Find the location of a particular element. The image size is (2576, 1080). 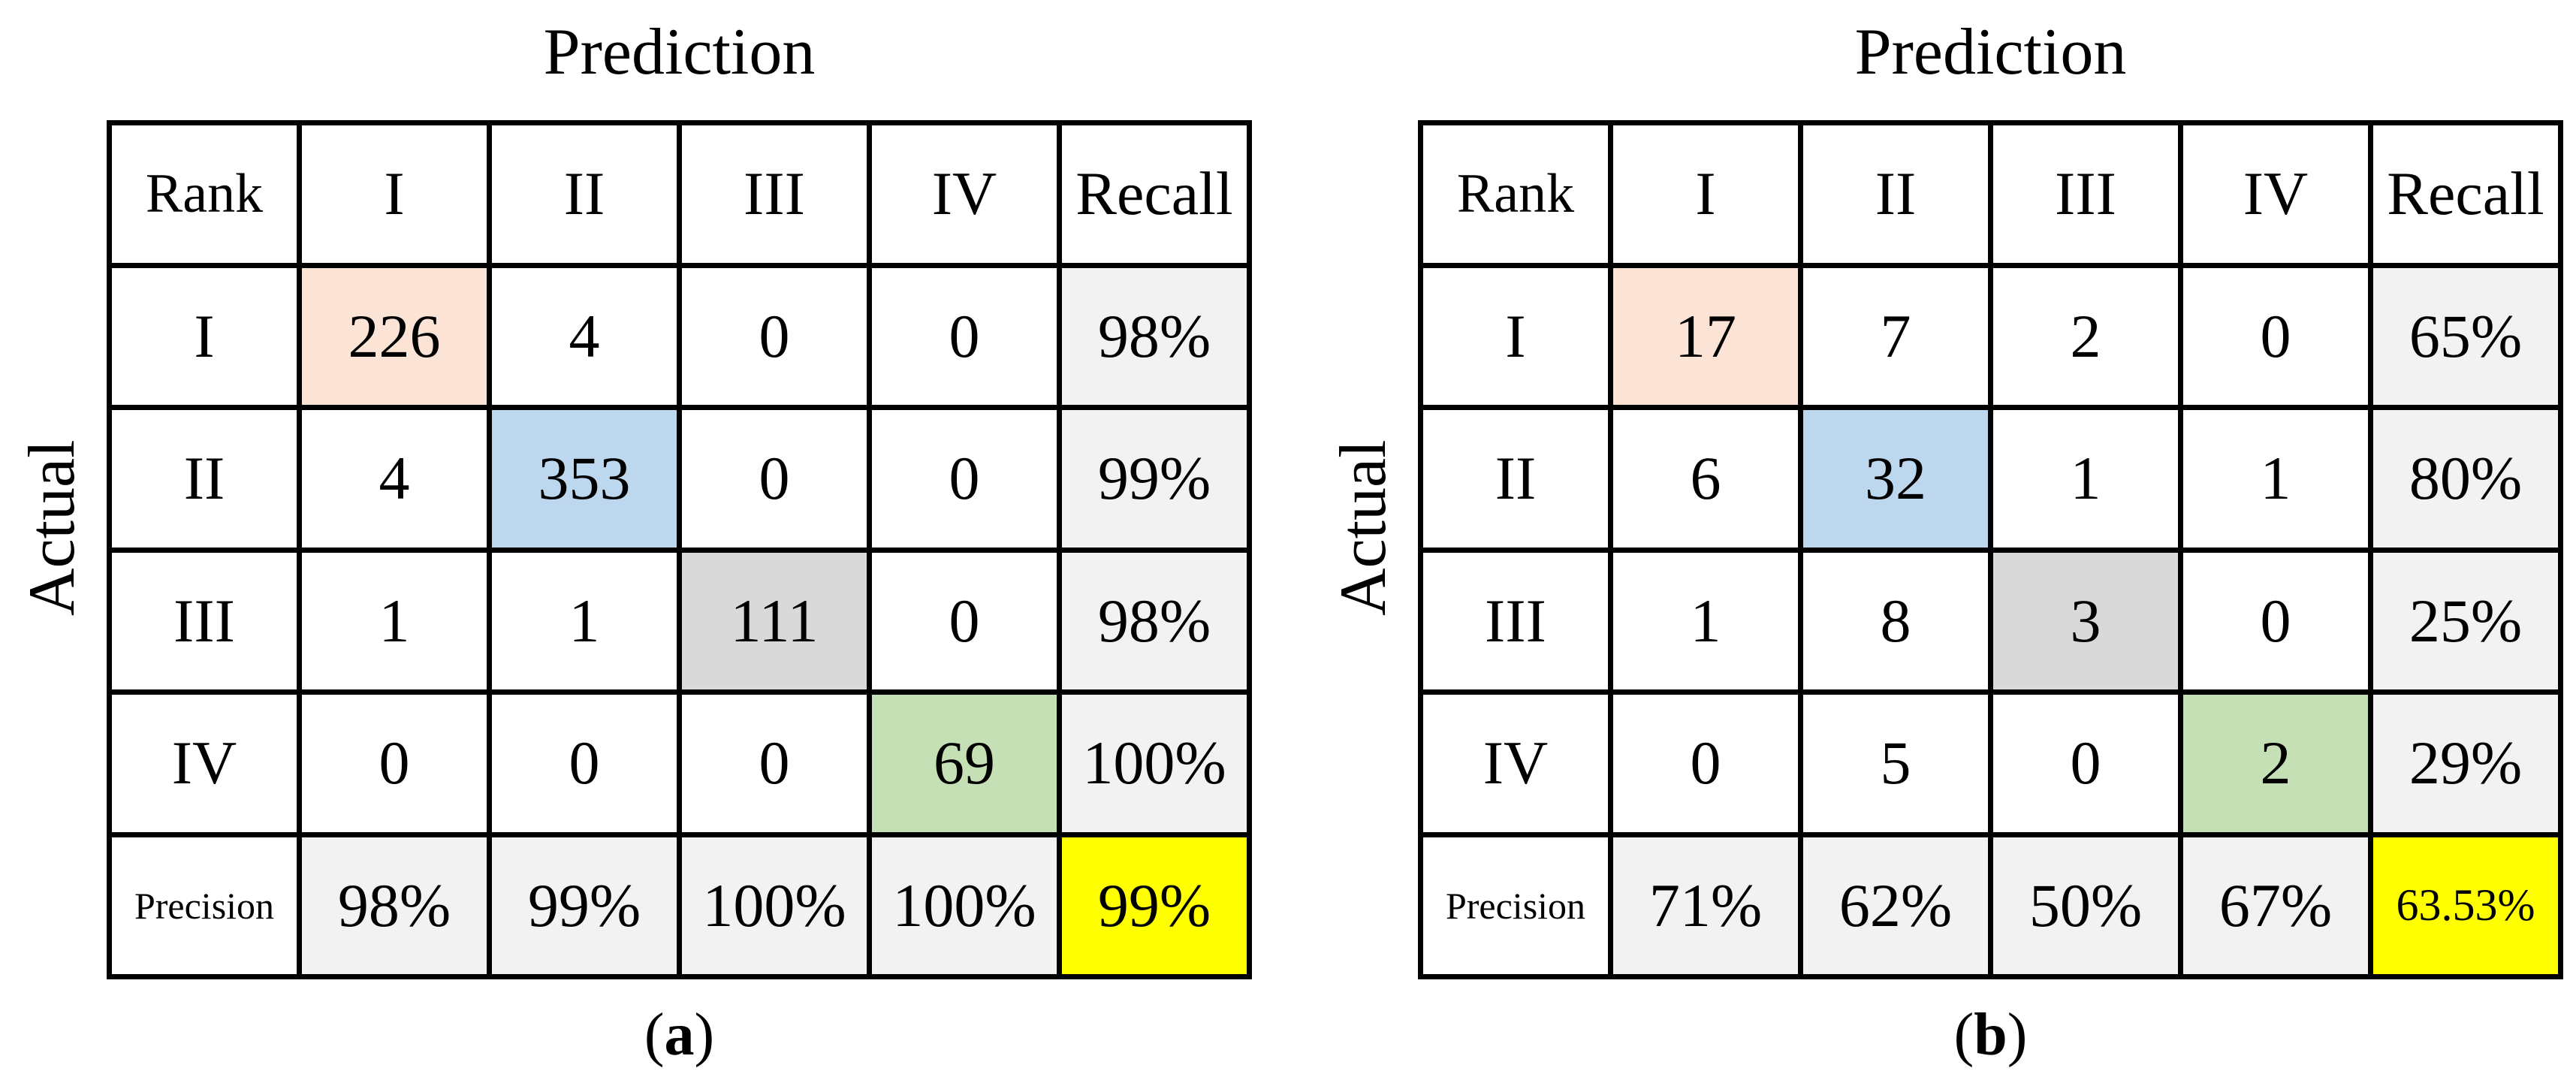

cell: 25% is located at coordinates (2465, 621).